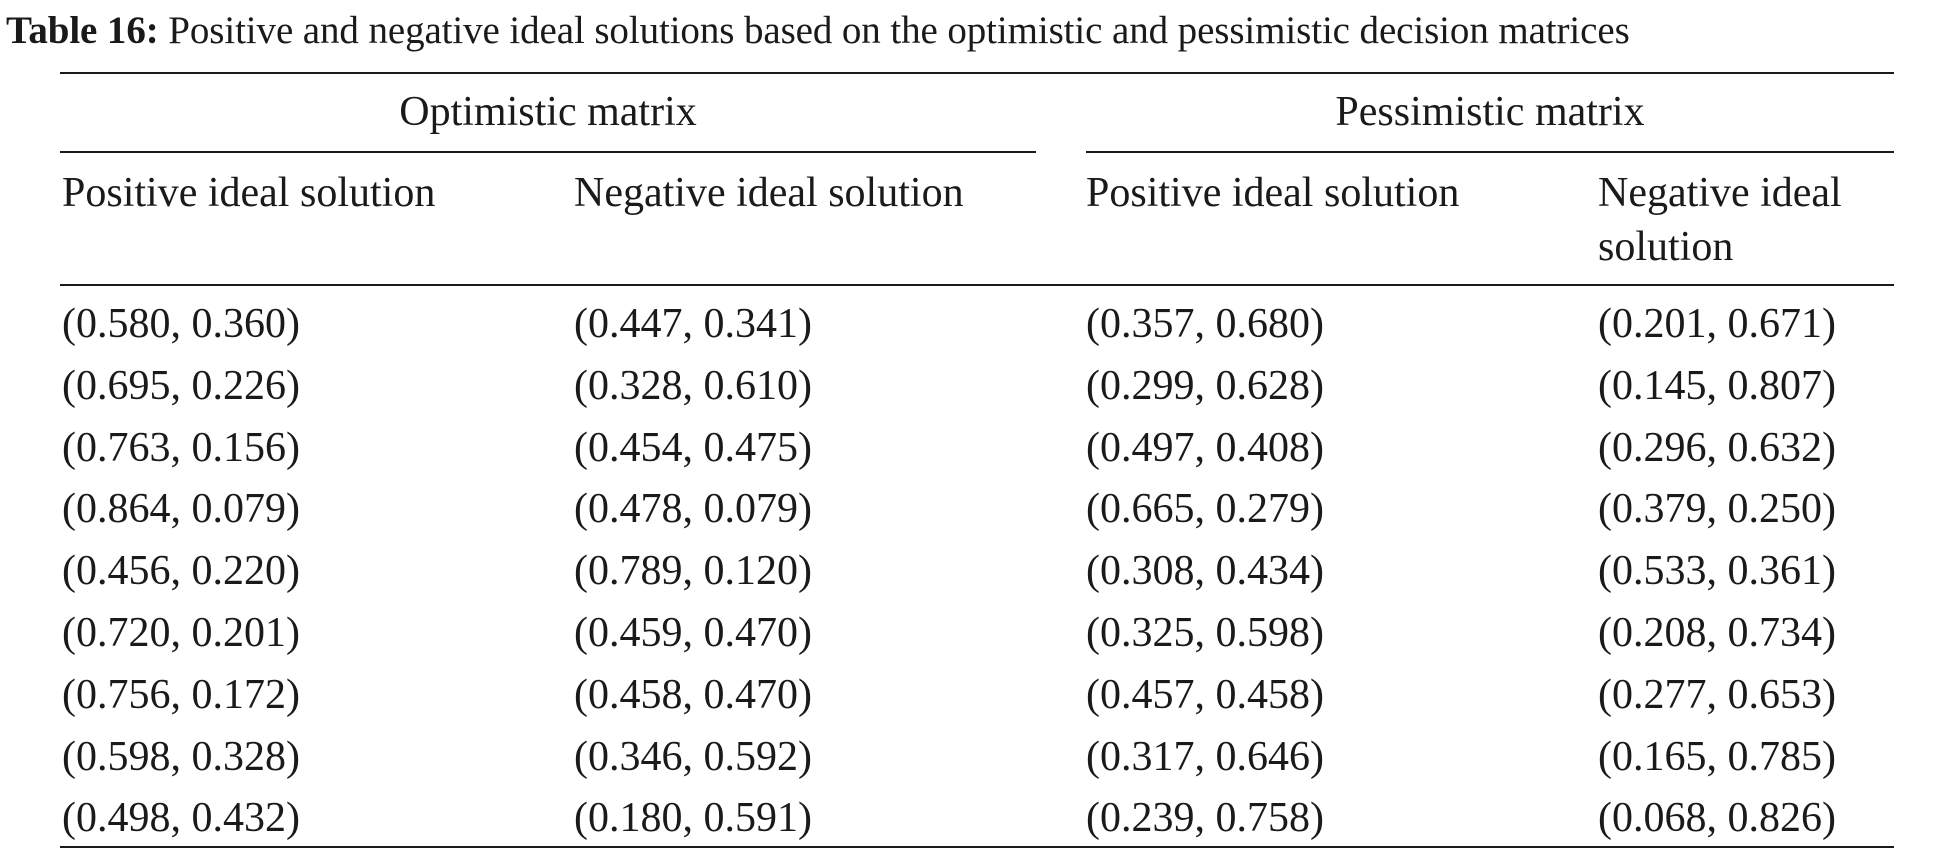 The image size is (1954, 854). Describe the element at coordinates (548, 152) in the screenshot. I see `group-rule-optimistic` at that location.